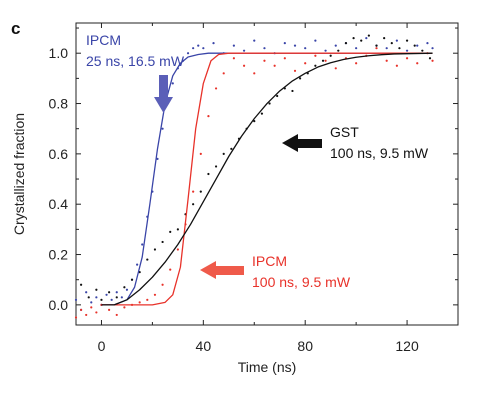 The width and height of the screenshot is (503, 401). Describe the element at coordinates (59, 204) in the screenshot. I see `y-tick-label: 0.4` at that location.